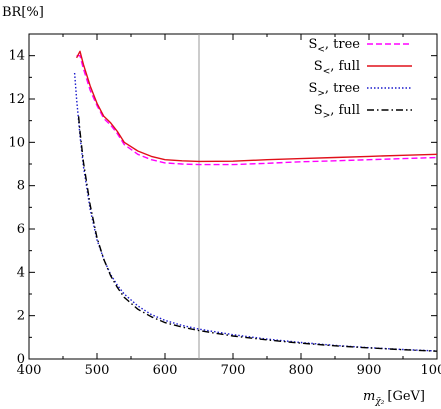 This screenshot has height=409, width=441. Describe the element at coordinates (337, 68) in the screenshot. I see `legend-label-2: S<, full` at that location.